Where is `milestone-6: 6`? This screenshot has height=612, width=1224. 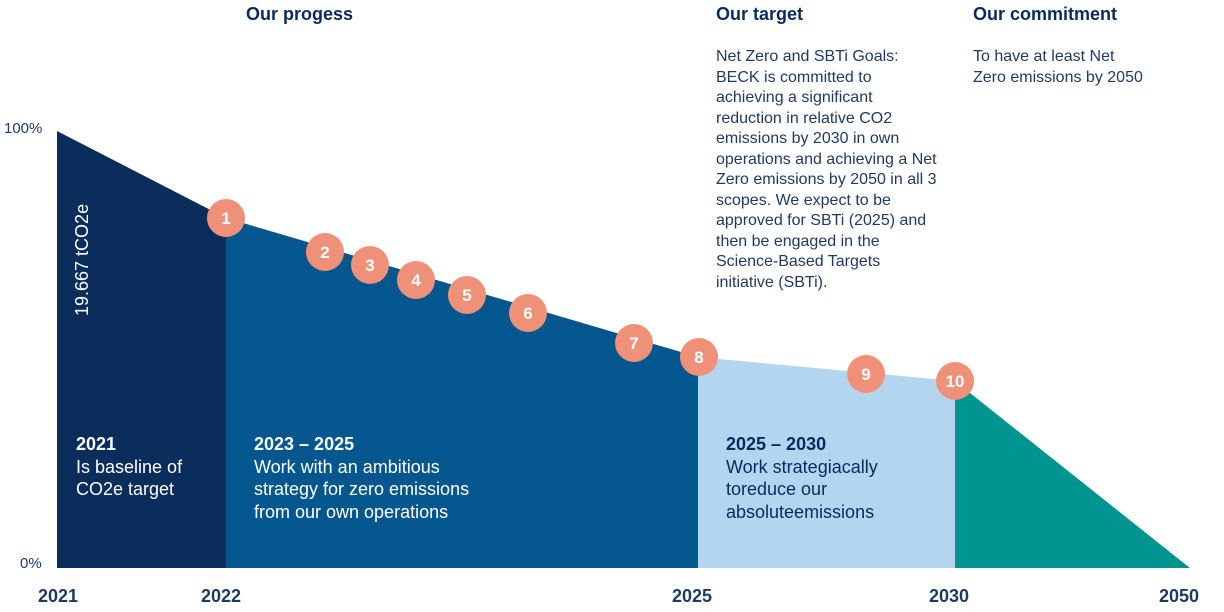 milestone-6: 6 is located at coordinates (528, 313).